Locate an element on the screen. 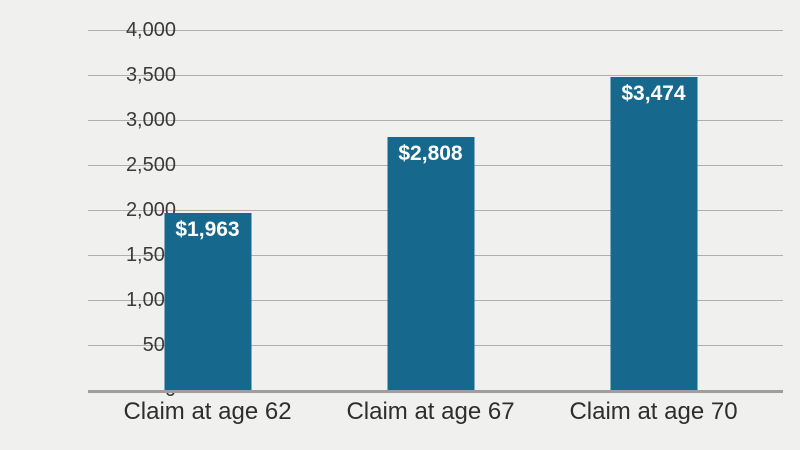  bar-value-label: $1,963 is located at coordinates (207, 230).